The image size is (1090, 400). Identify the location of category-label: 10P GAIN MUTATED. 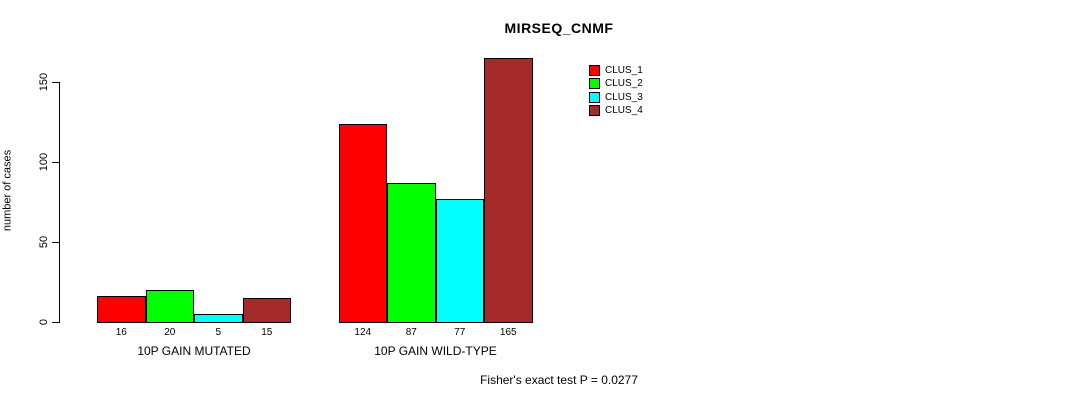
(194, 351).